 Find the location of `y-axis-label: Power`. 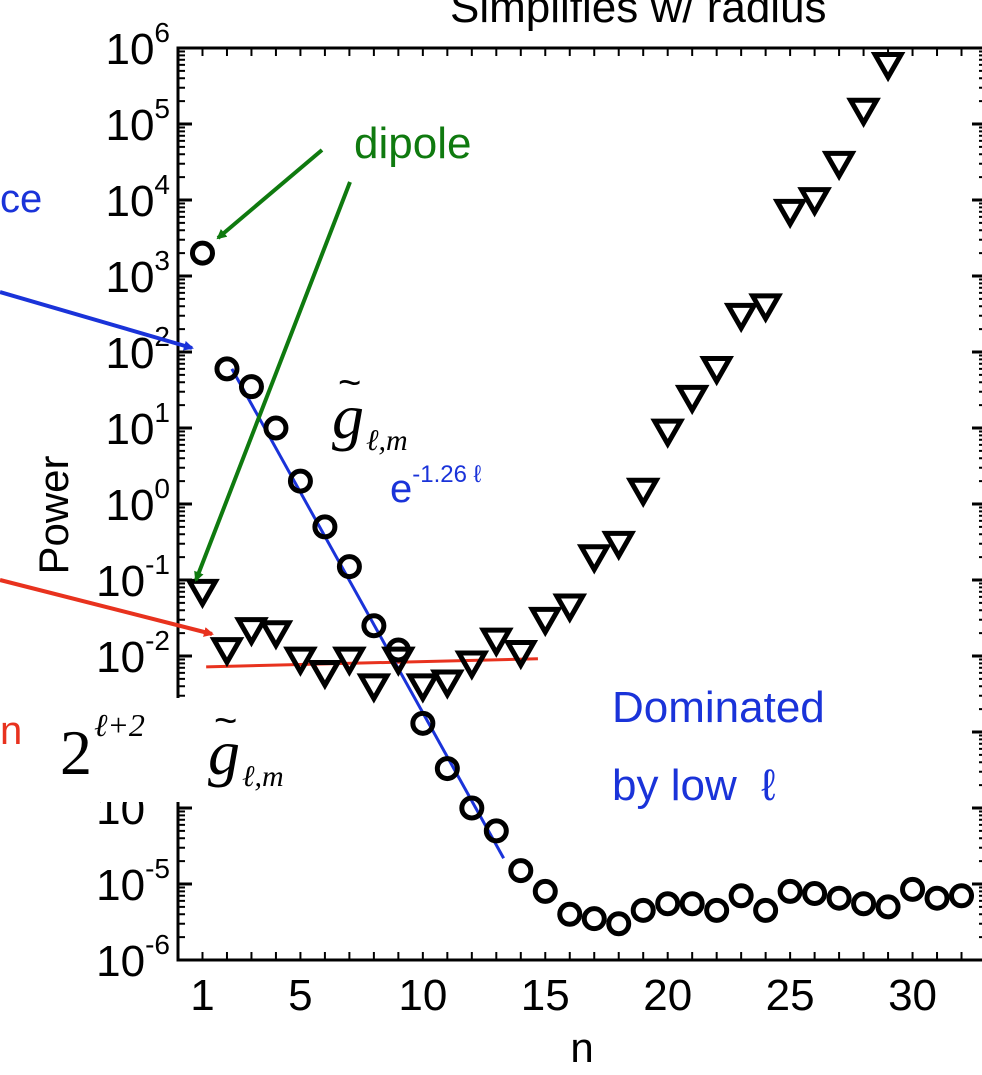

y-axis-label: Power is located at coordinates (53, 514).